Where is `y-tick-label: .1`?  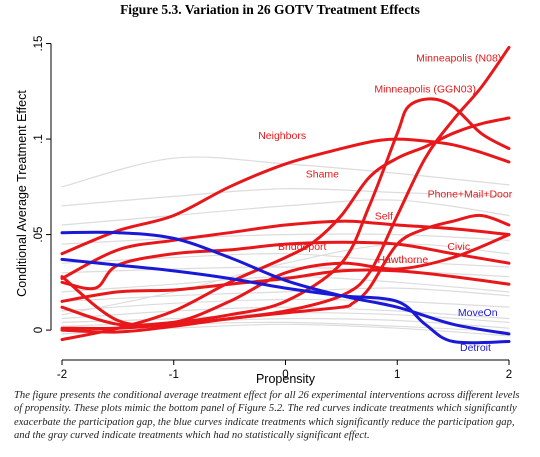 y-tick-label: .1 is located at coordinates (39, 139).